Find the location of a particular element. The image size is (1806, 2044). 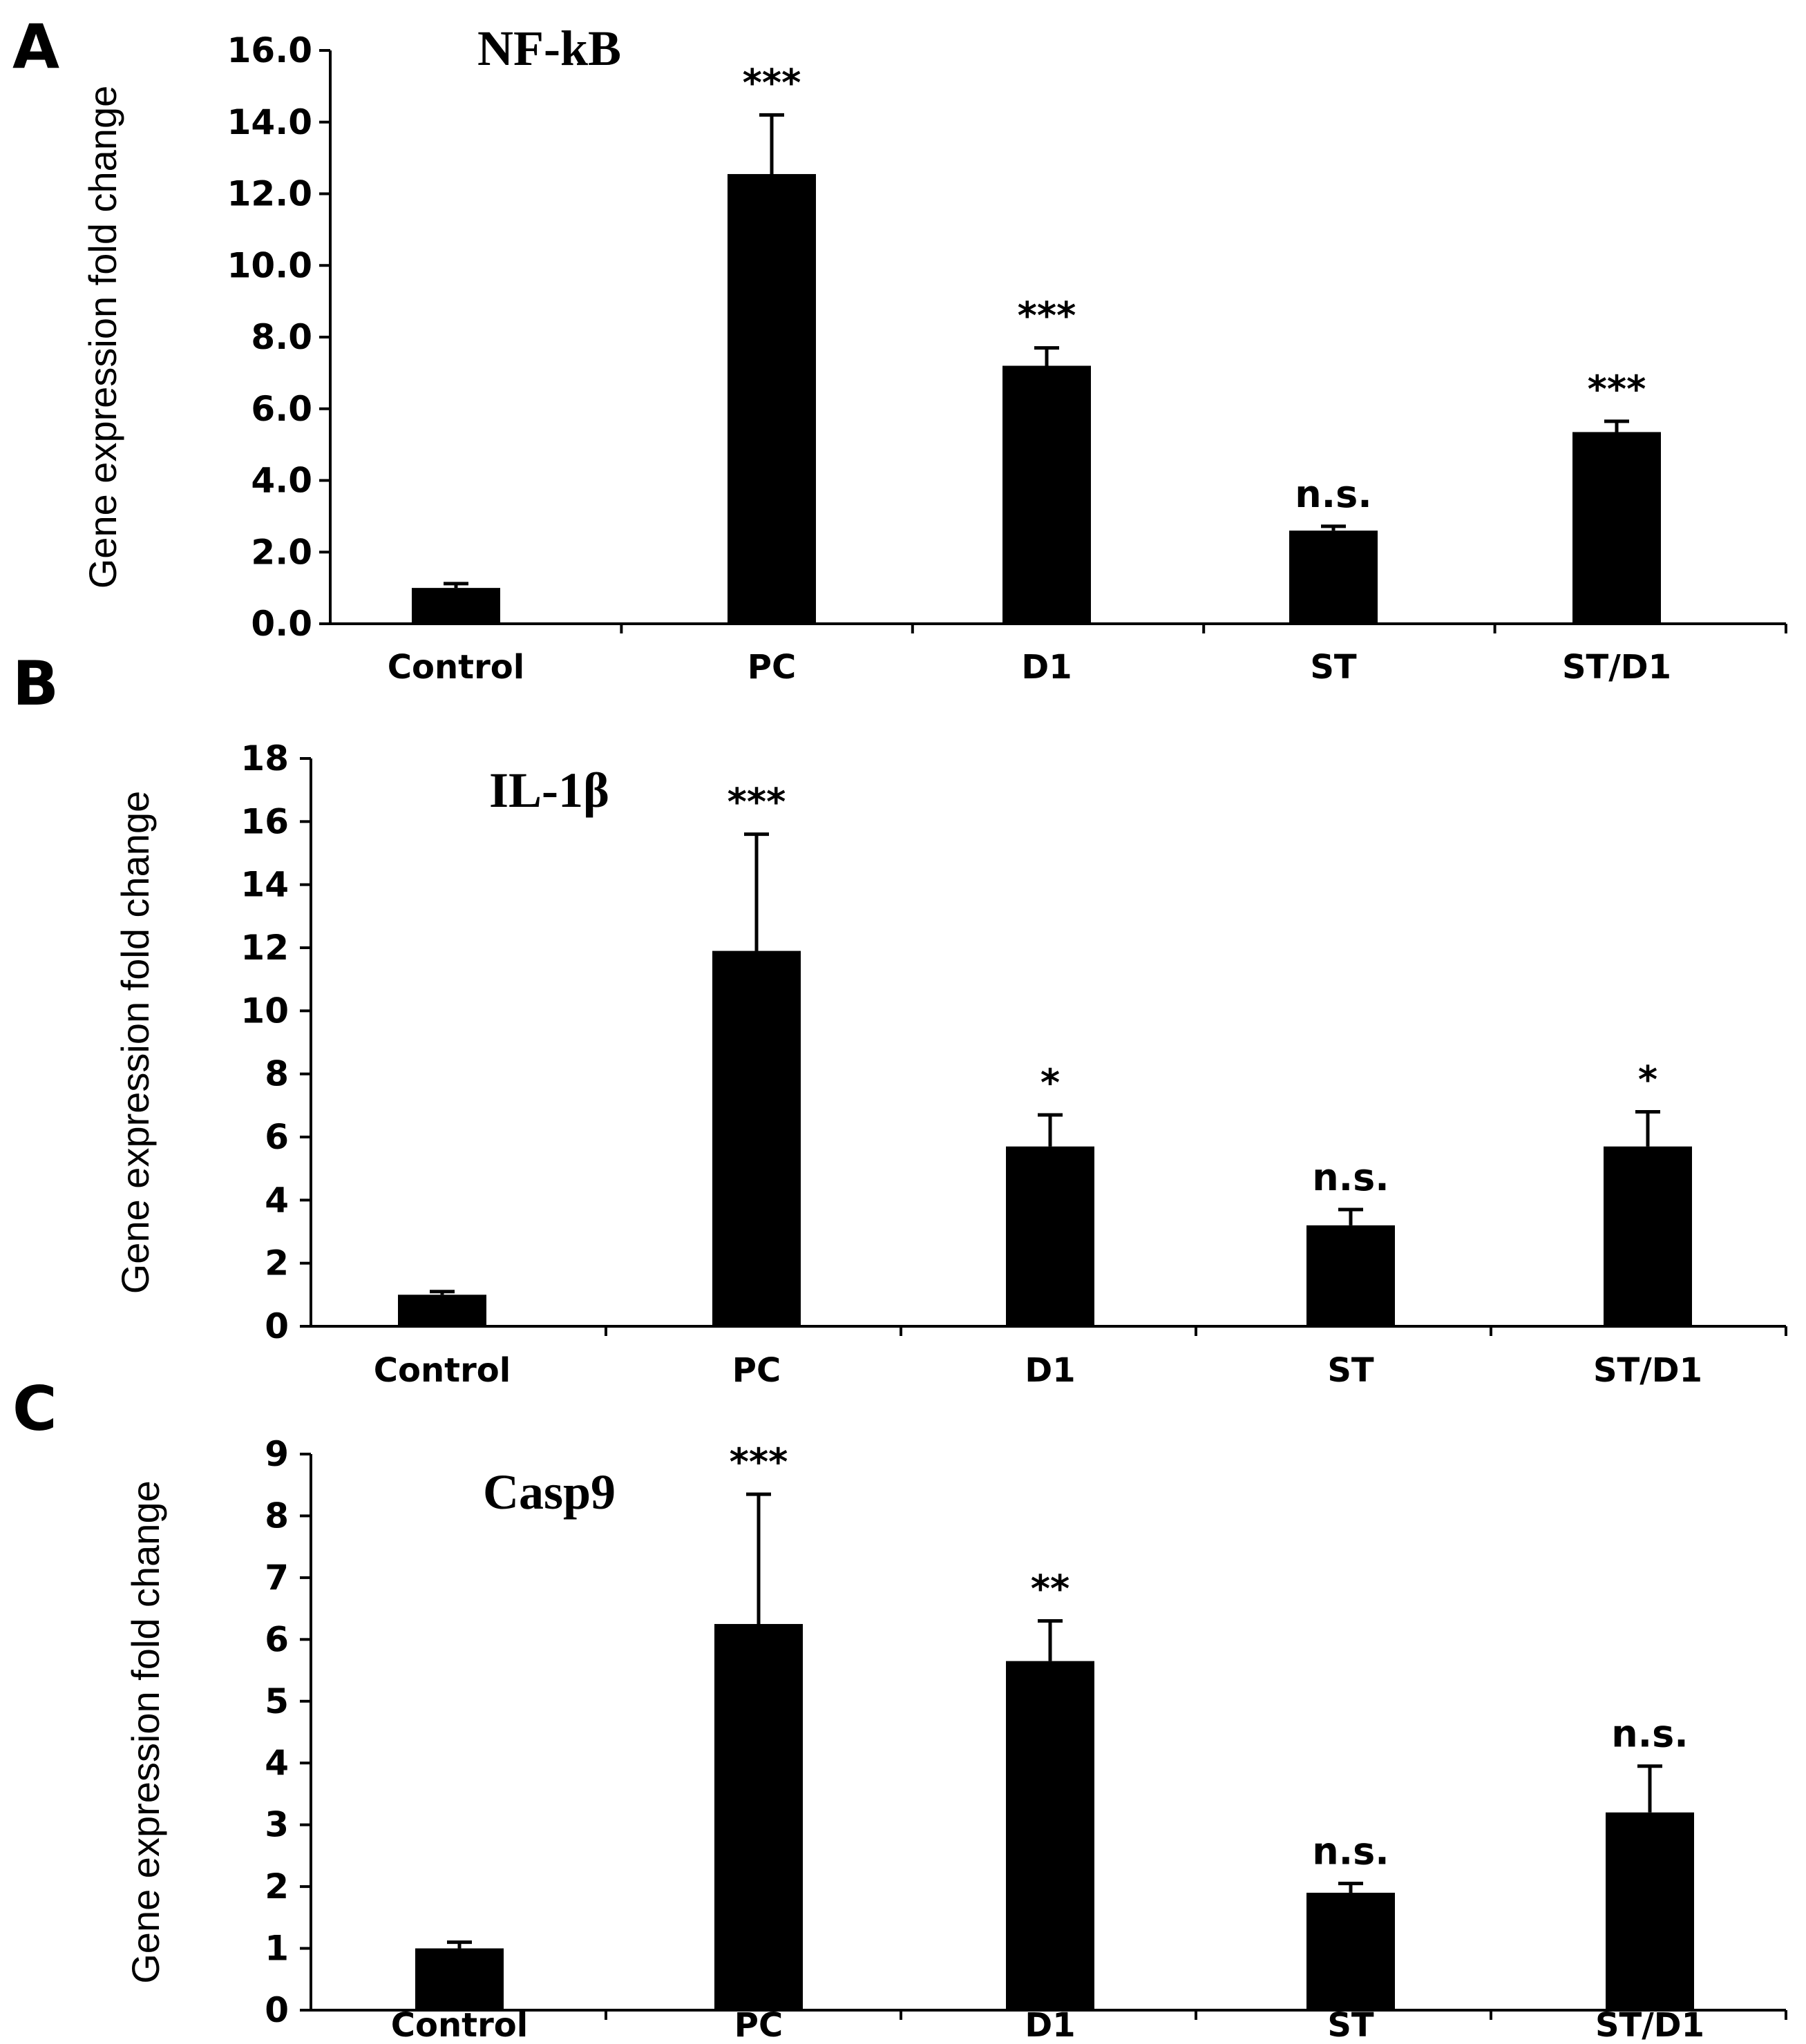

y-tick-label: 10.0 is located at coordinates (269, 265).